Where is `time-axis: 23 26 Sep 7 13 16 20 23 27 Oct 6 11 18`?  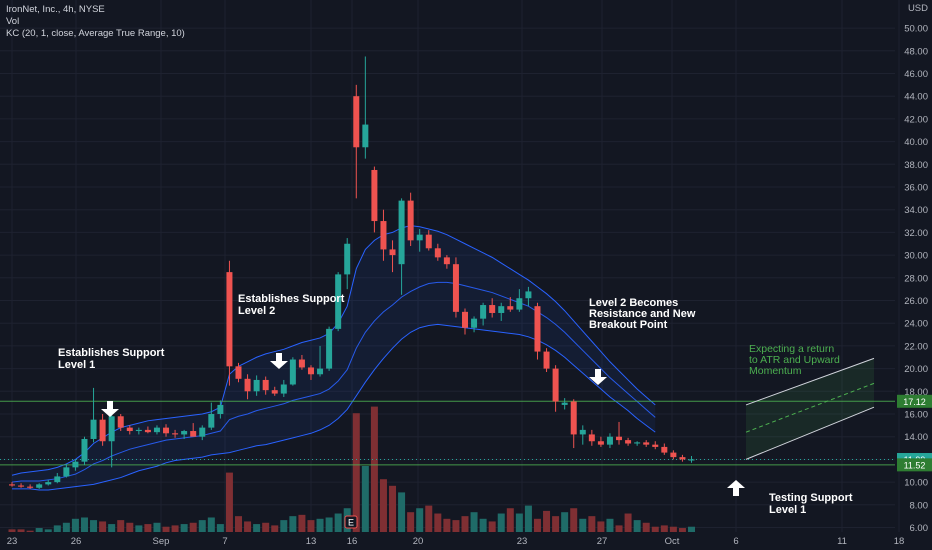 time-axis: 23 26 Sep 7 13 16 20 23 27 Oct 6 11 18 is located at coordinates (456, 541).